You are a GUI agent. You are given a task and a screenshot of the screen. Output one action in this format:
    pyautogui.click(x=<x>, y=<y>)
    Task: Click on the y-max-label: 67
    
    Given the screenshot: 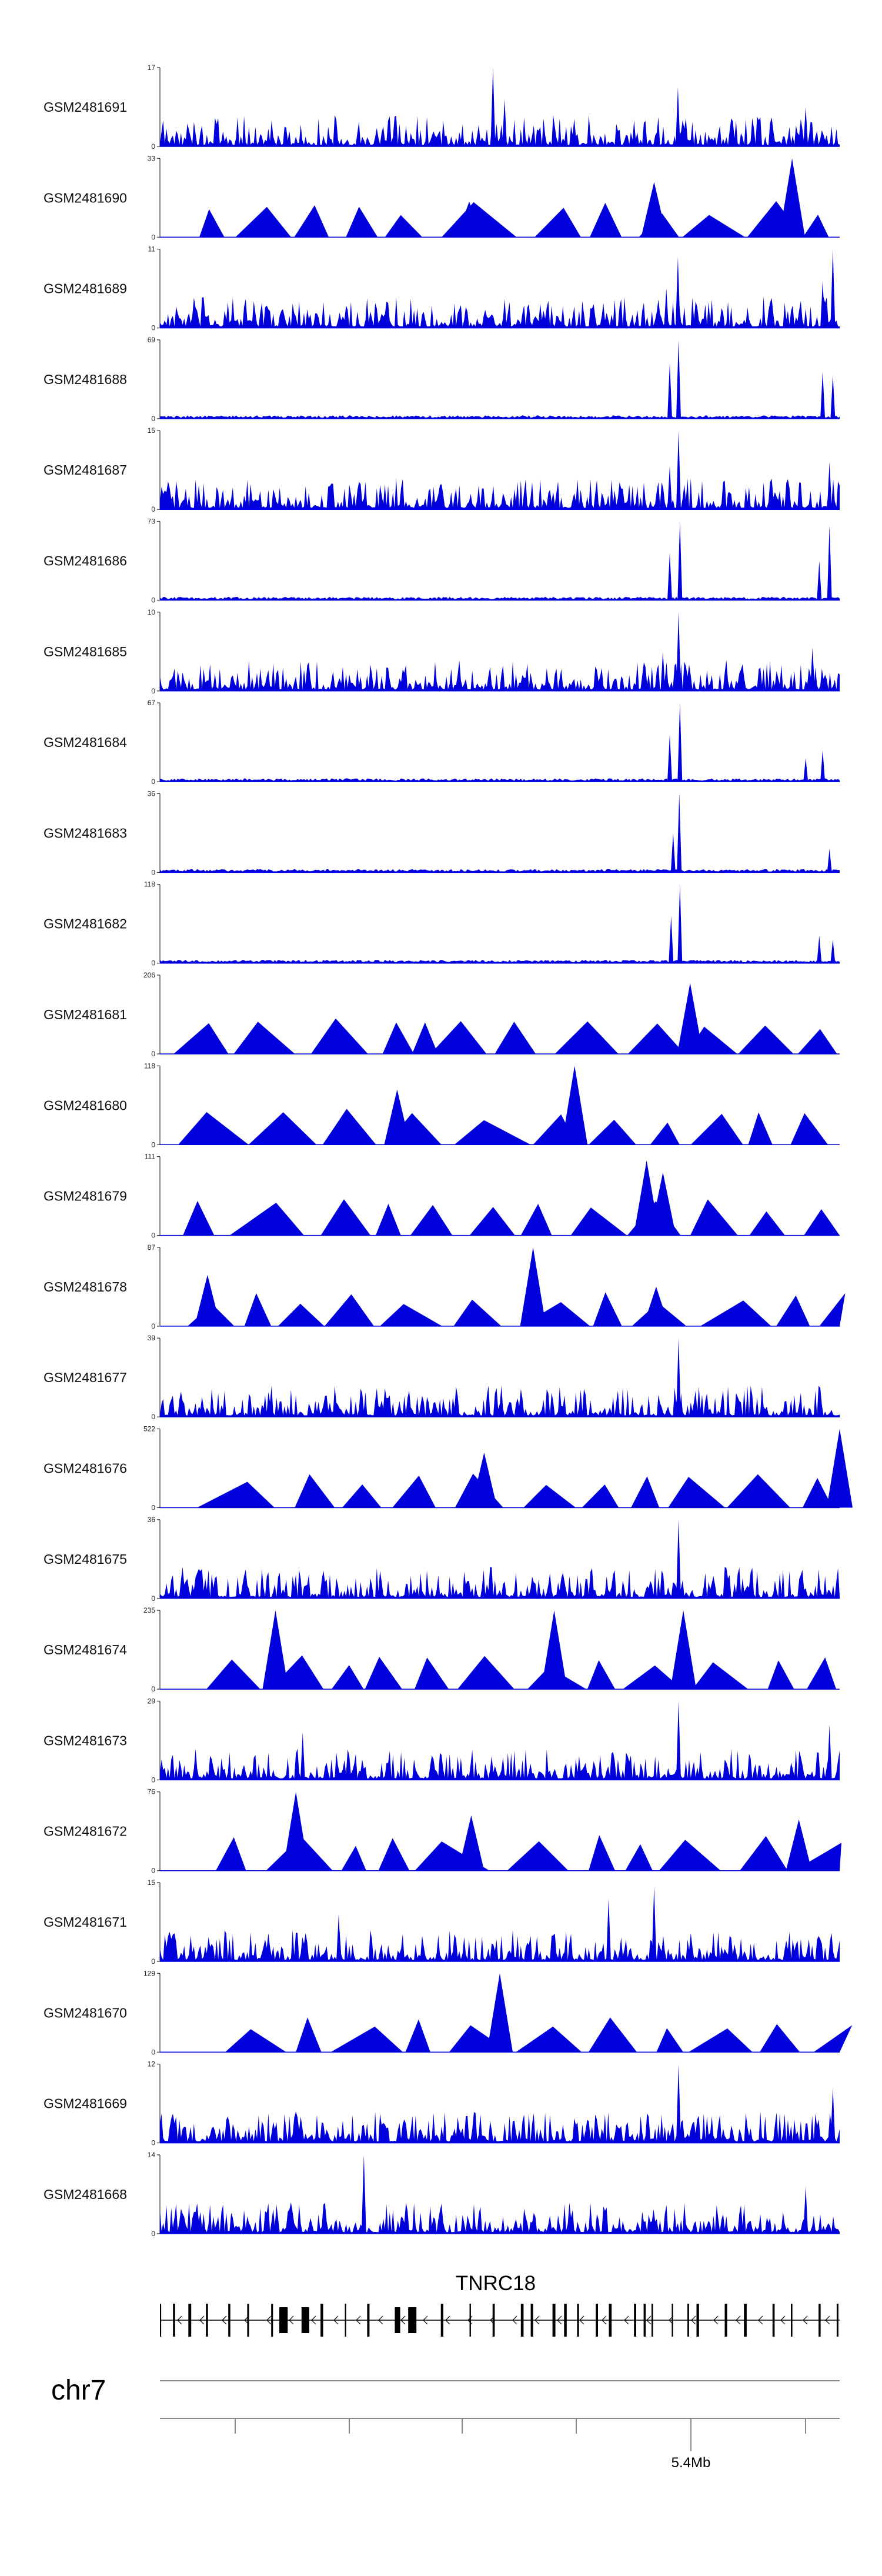 What is the action you would take?
    pyautogui.click(x=152, y=703)
    